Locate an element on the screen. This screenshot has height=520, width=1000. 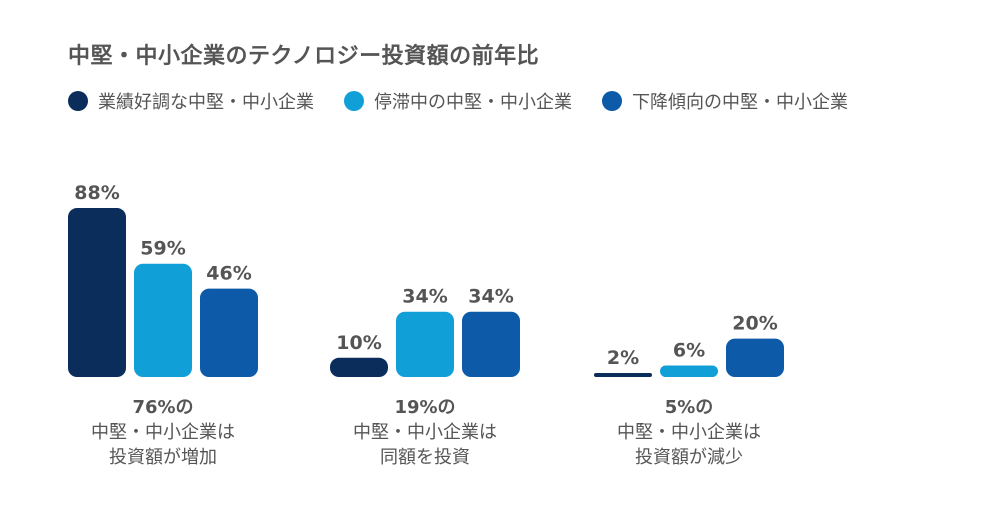
legend-item-strong: 業績好調な中堅・中小企業 is located at coordinates (191, 101).